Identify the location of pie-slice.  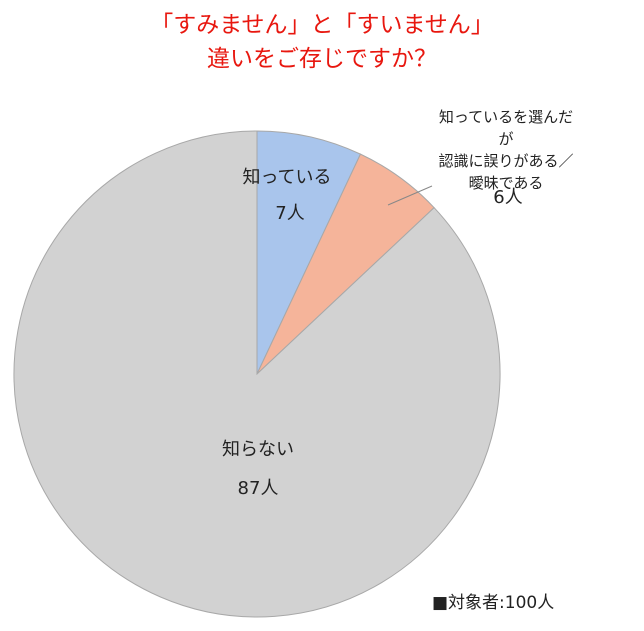
(309, 252).